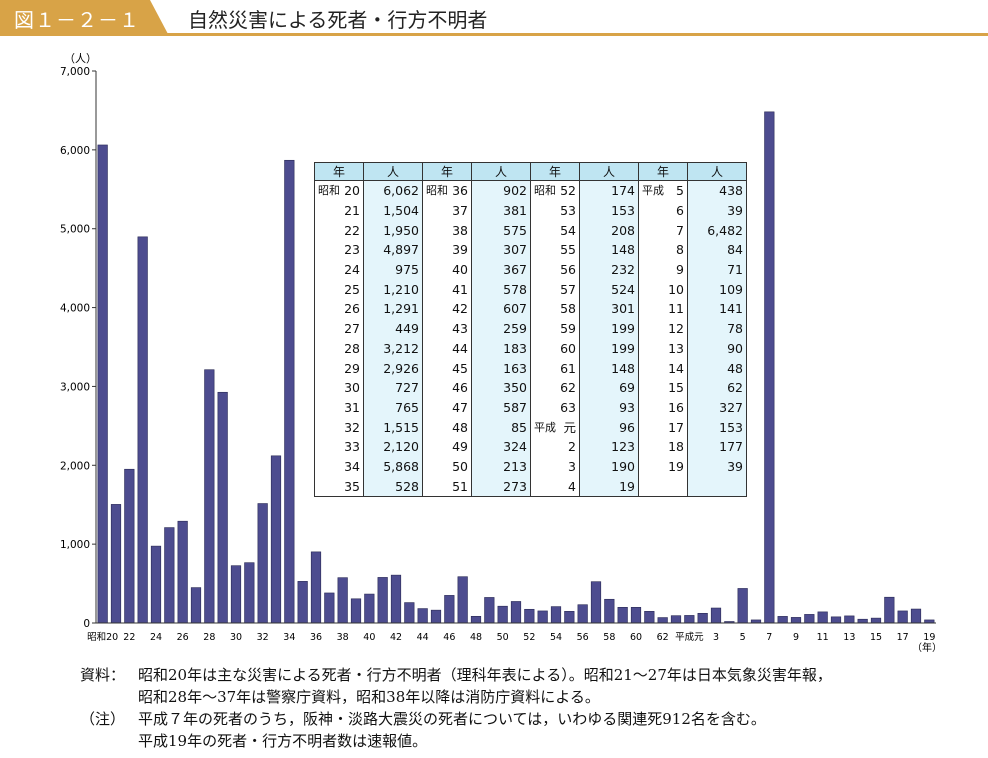  Describe the element at coordinates (339, 387) in the screenshot. I see `table-cell-year: 30` at that location.